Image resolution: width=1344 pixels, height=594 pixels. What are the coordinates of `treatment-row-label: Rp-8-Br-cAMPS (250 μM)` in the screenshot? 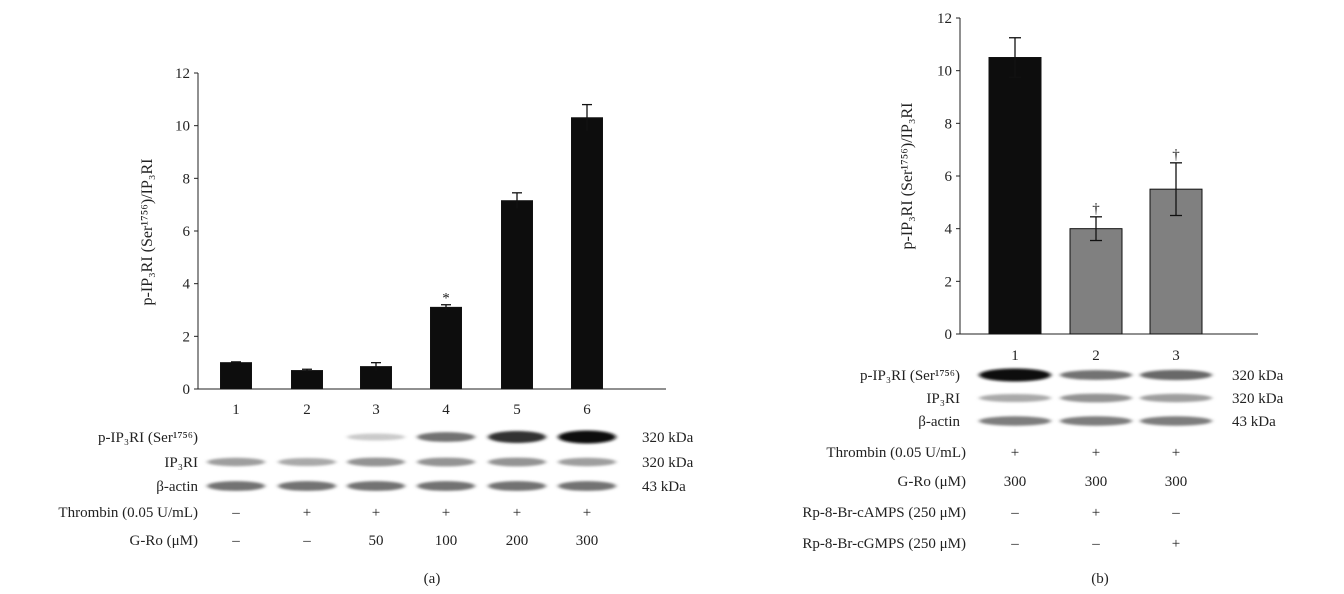 It's located at (884, 513).